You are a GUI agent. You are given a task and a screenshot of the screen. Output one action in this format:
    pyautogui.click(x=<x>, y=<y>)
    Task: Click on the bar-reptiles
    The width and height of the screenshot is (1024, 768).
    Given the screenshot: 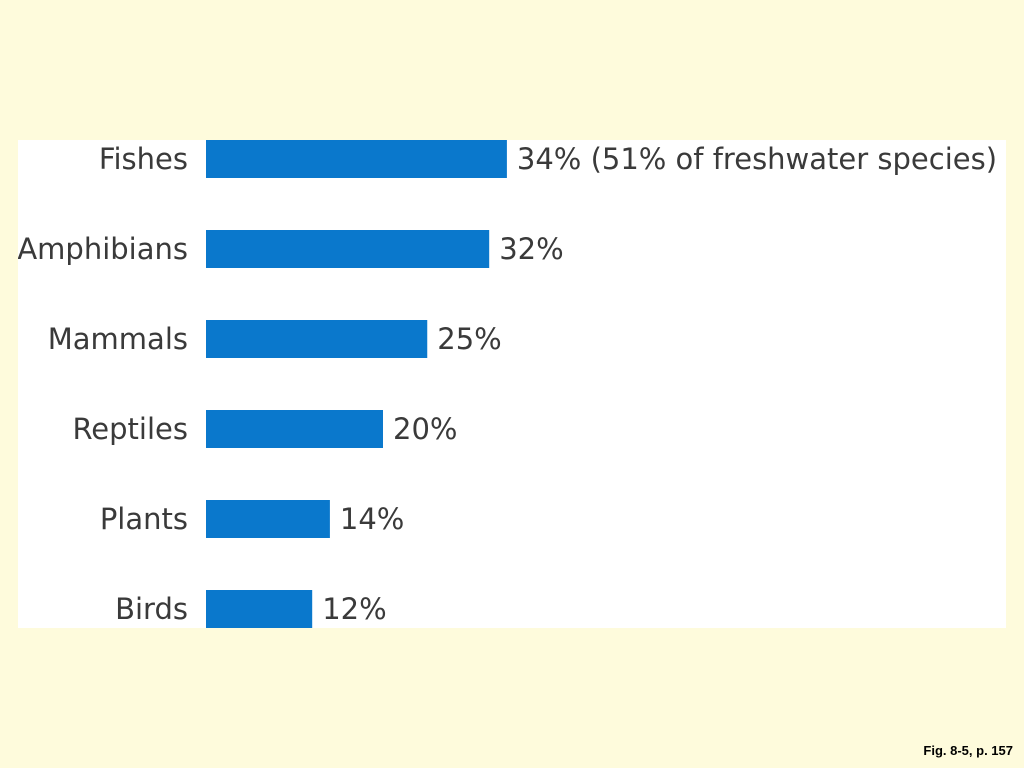 What is the action you would take?
    pyautogui.click(x=294, y=429)
    